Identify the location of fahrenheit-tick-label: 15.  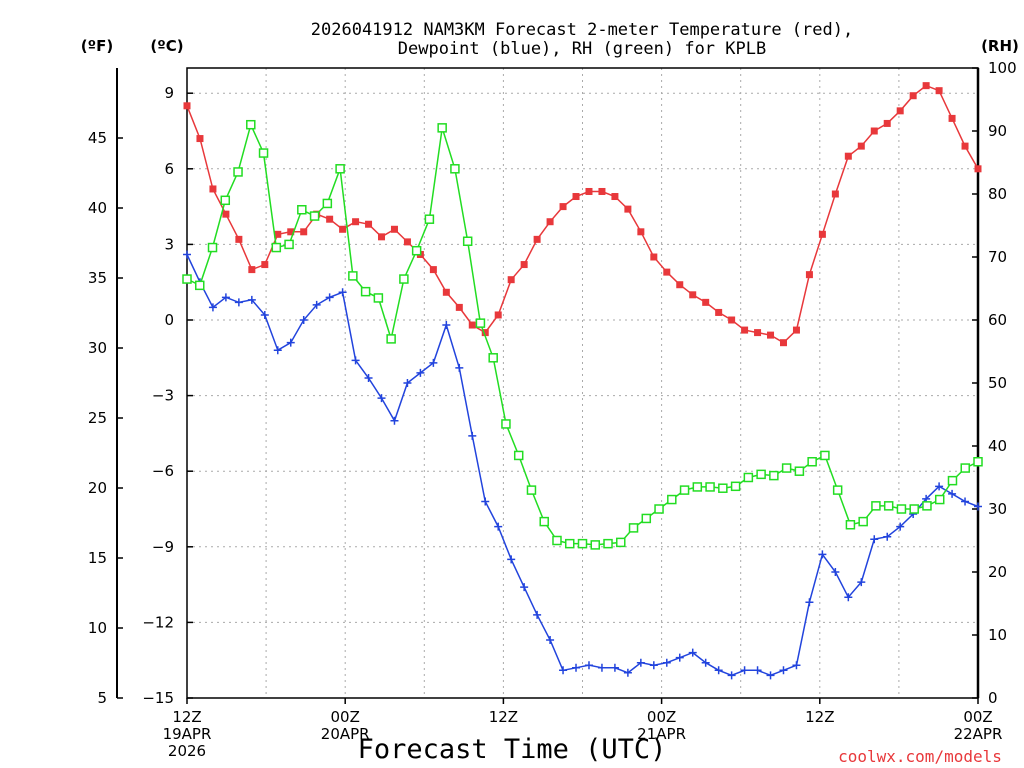
(97, 558).